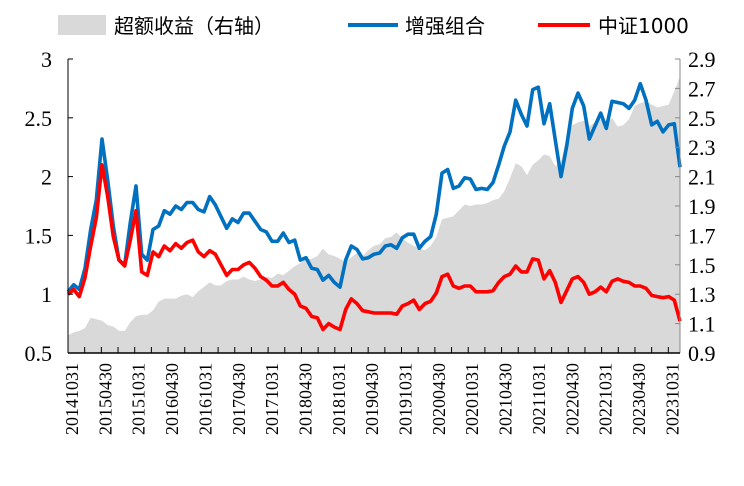 This screenshot has width=744, height=486. I want to click on x-axis-tick-label: 20211031, so click(539, 398).